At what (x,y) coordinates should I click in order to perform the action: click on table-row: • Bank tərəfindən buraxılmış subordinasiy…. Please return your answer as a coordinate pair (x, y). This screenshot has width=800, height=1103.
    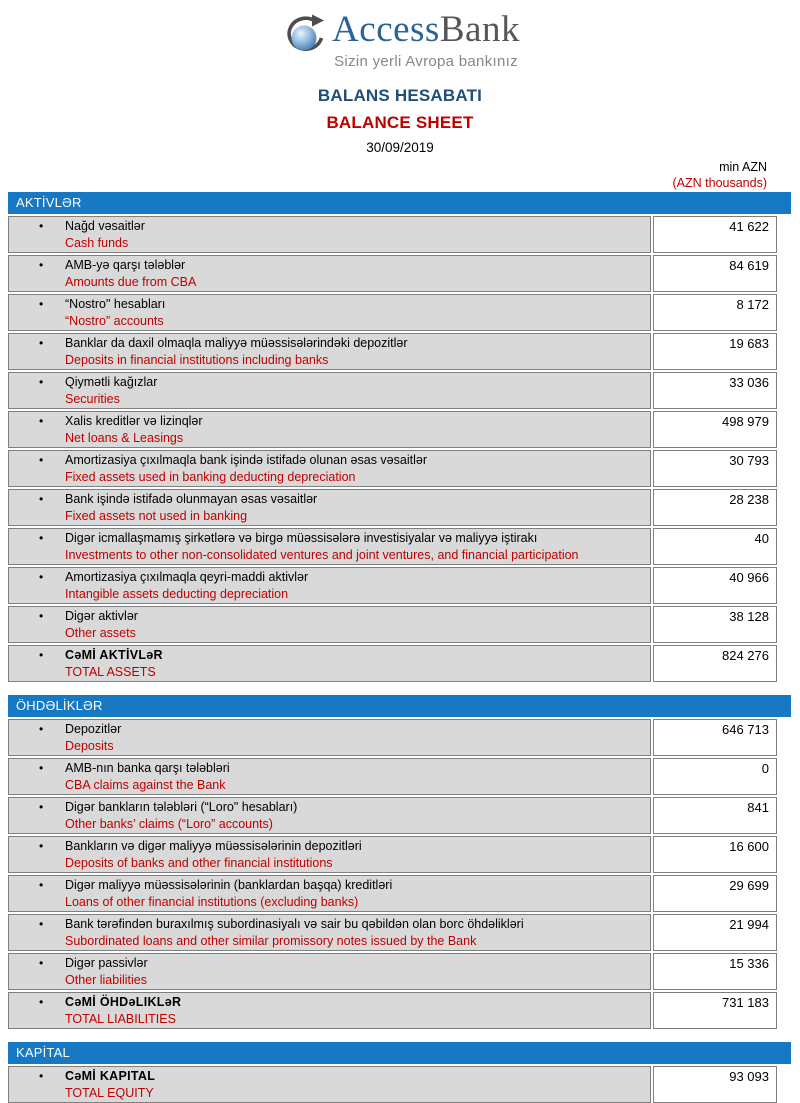
    Looking at the image, I should click on (392, 932).